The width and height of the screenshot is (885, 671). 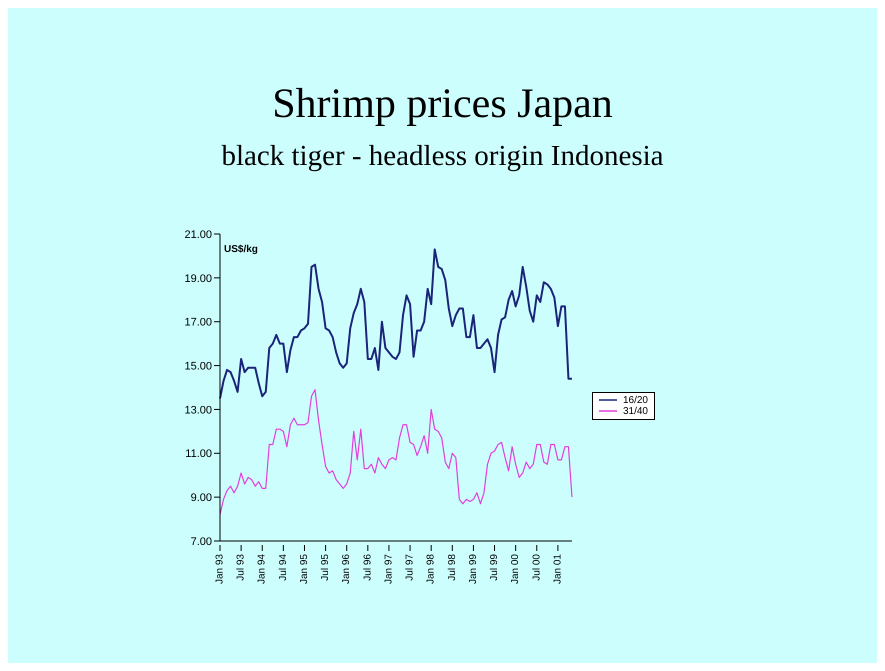 What do you see at coordinates (201, 542) in the screenshot?
I see `y-tick-label: 7.00` at bounding box center [201, 542].